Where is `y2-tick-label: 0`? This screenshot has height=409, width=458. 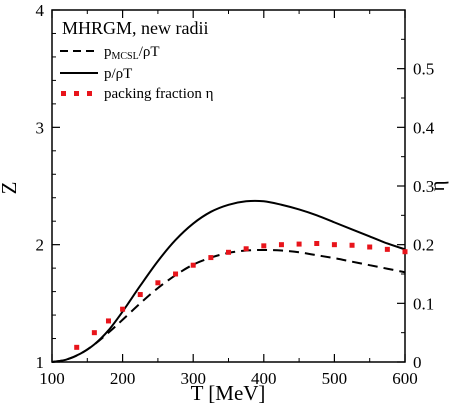
y2-tick-label: 0 is located at coordinates (417, 362).